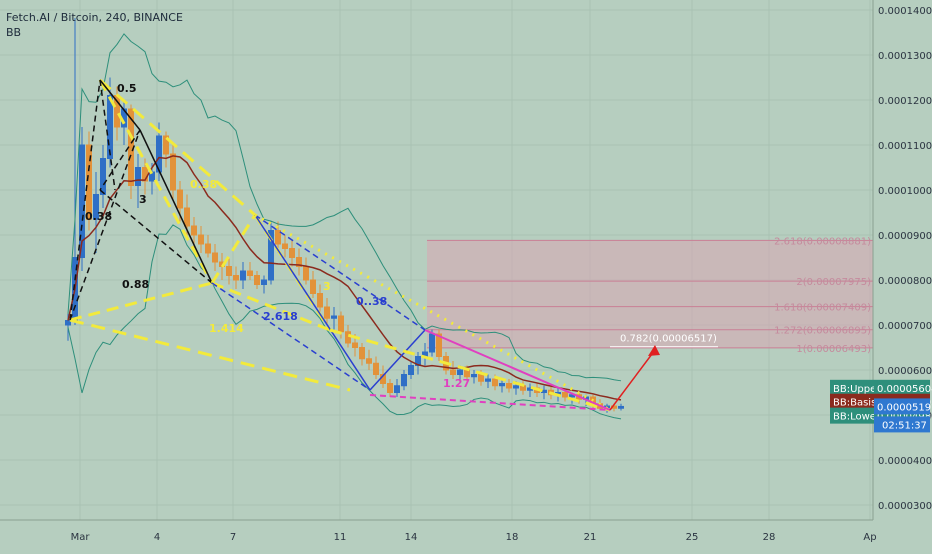 The height and width of the screenshot is (554, 932). Describe the element at coordinates (280, 316) in the screenshot. I see `pattern-annotation: 2.618` at that location.